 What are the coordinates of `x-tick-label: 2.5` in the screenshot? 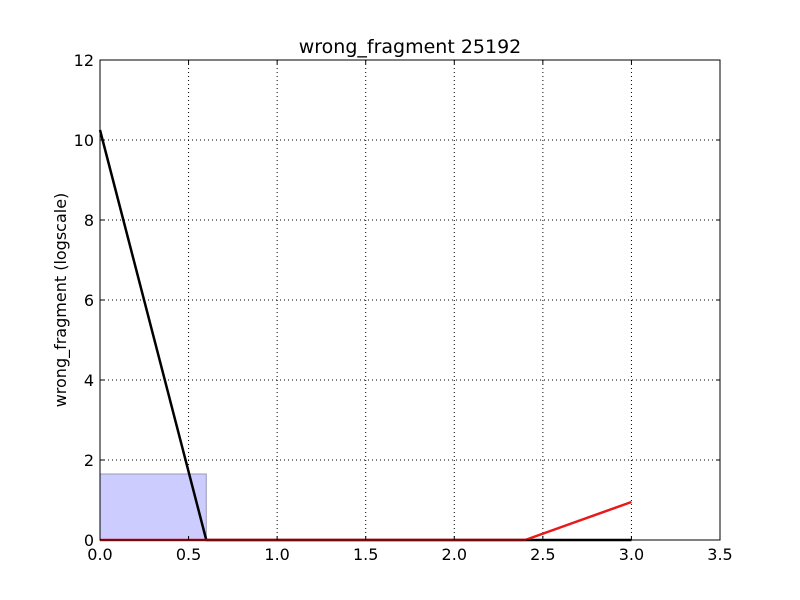 It's located at (542, 554).